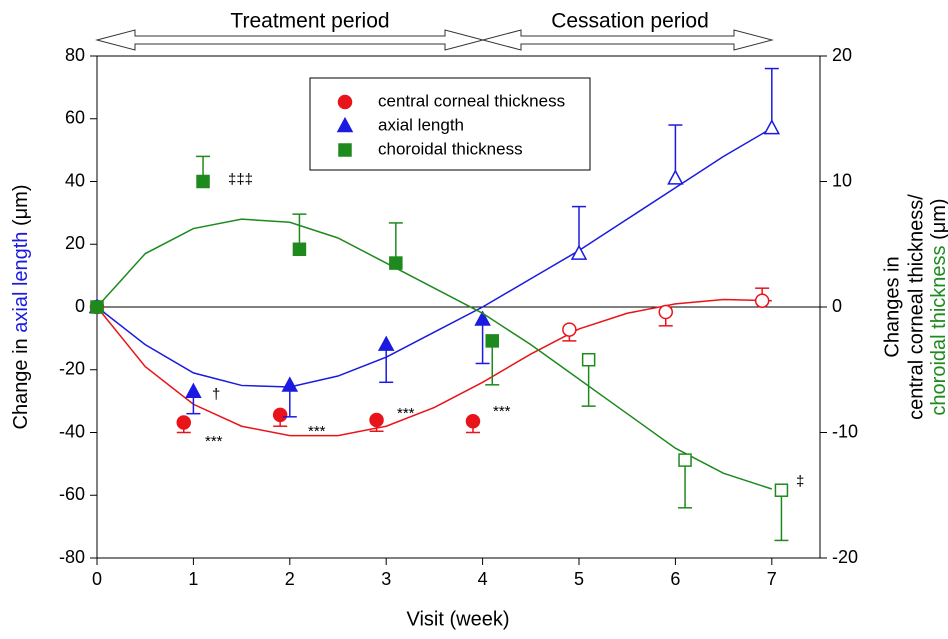  I want to click on y2-tick-label: -10, so click(845, 431).